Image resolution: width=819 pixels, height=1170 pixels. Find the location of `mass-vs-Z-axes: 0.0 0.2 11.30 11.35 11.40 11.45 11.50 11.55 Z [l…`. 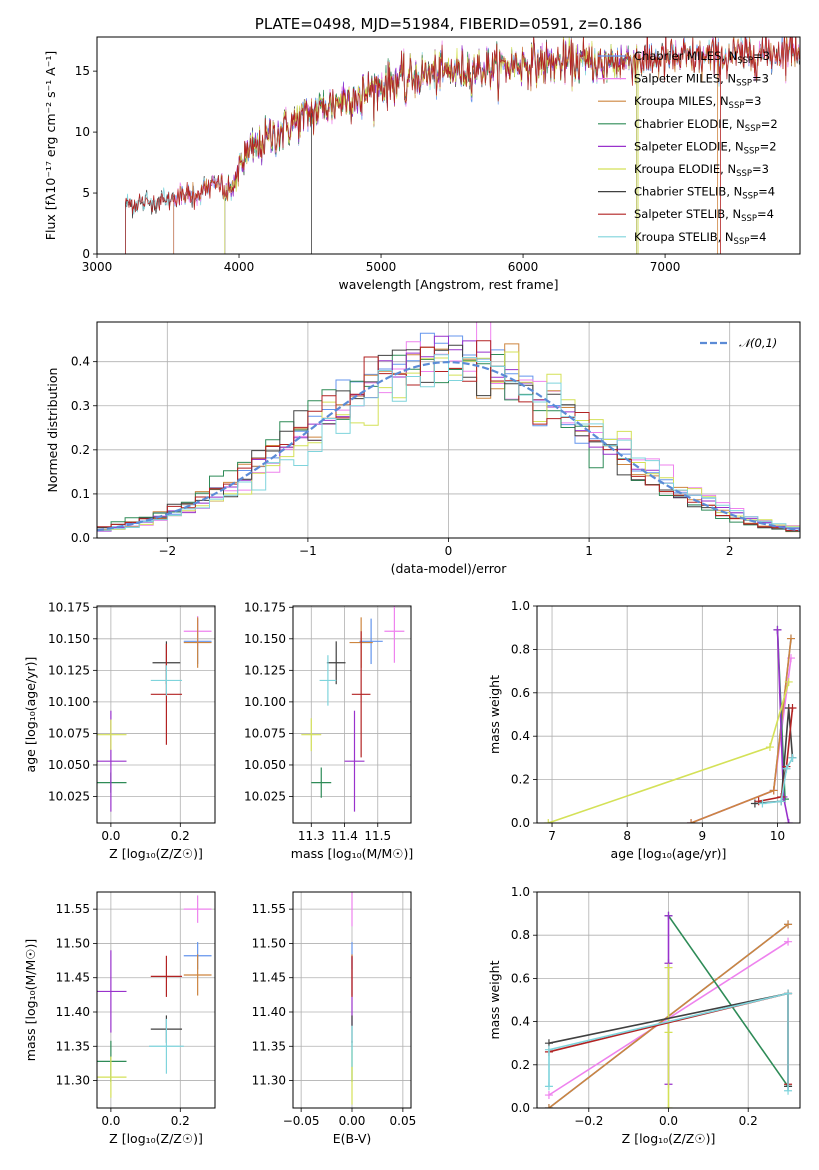

mass-vs-Z-axes: 0.0 0.2 11.30 11.35 11.40 11.45 11.50 11.55 Z [l… is located at coordinates (119, 1018).